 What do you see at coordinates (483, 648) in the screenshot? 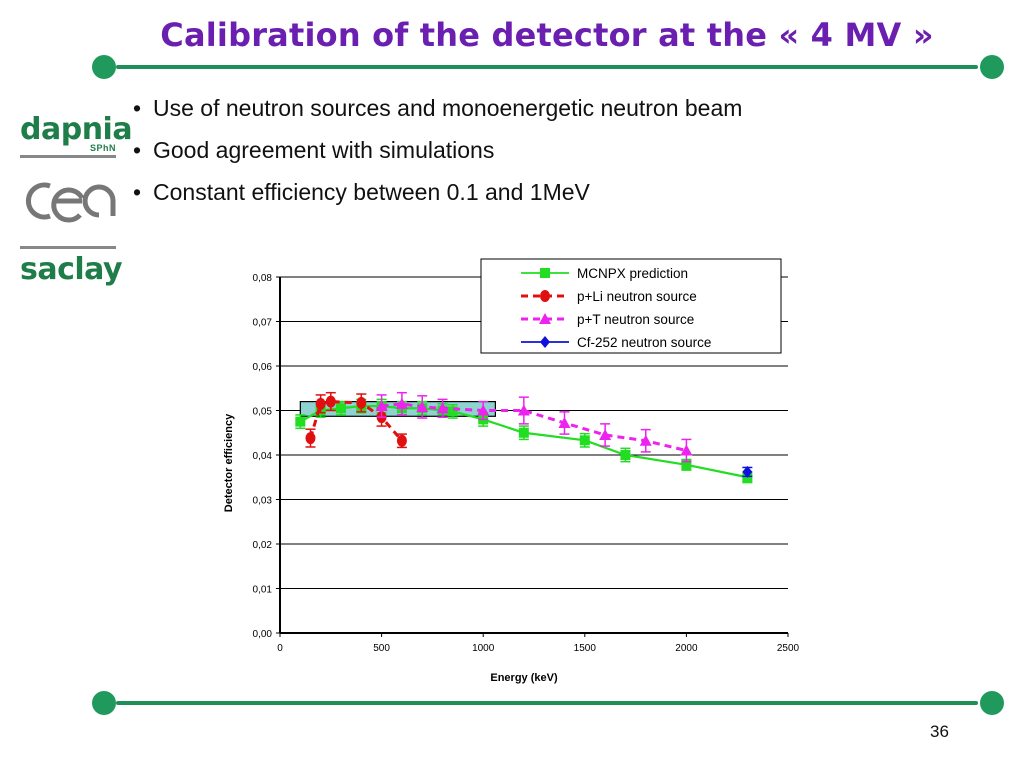
I see `x-tick-label: 1000` at bounding box center [483, 648].